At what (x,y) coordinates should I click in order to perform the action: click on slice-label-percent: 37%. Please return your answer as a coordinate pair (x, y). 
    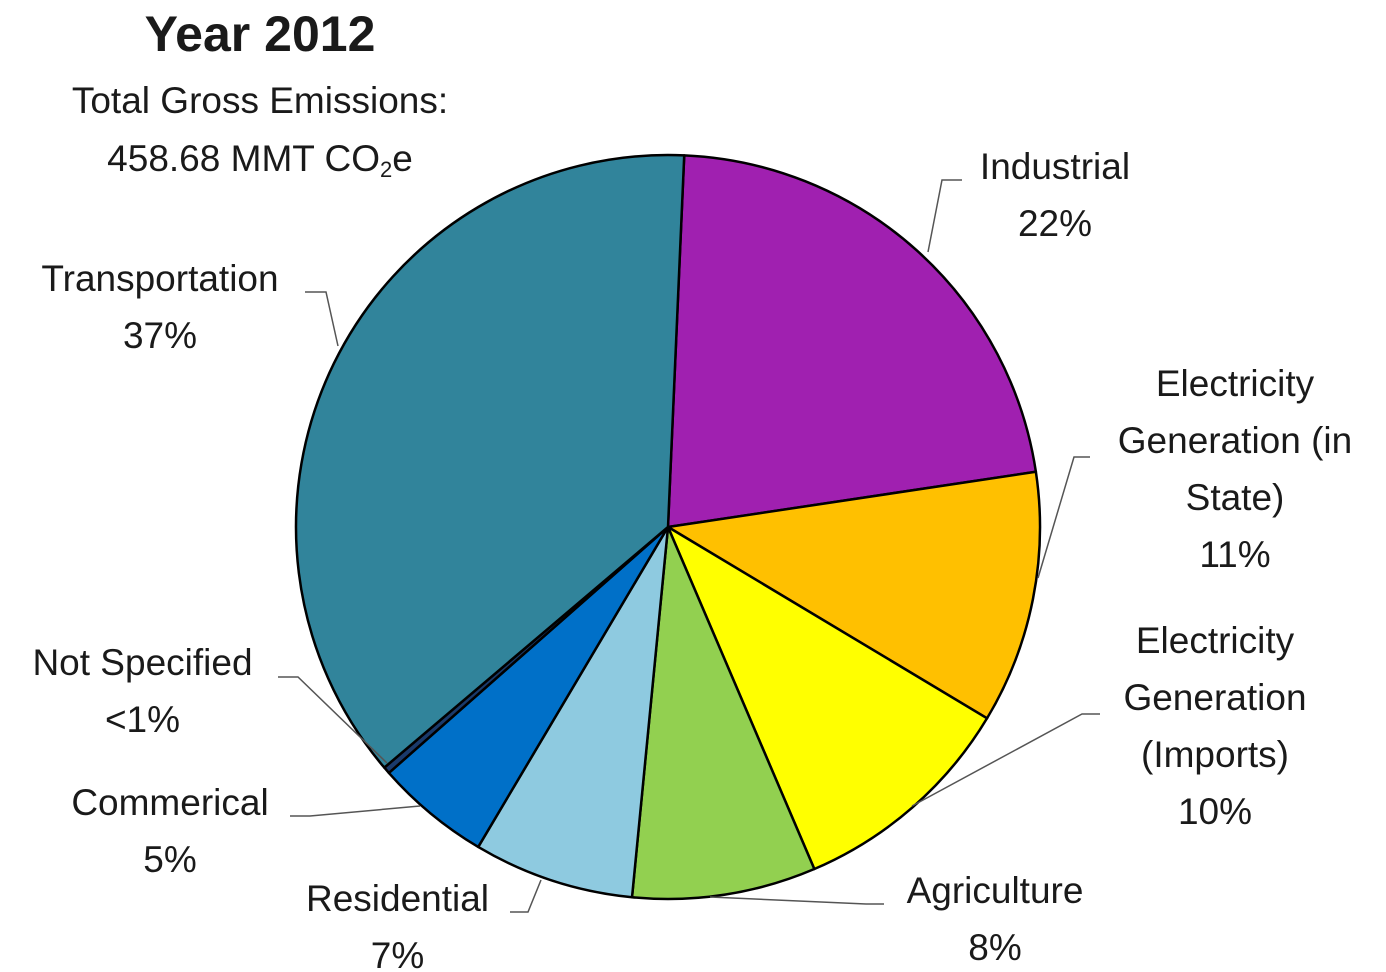
    Looking at the image, I should click on (160, 335).